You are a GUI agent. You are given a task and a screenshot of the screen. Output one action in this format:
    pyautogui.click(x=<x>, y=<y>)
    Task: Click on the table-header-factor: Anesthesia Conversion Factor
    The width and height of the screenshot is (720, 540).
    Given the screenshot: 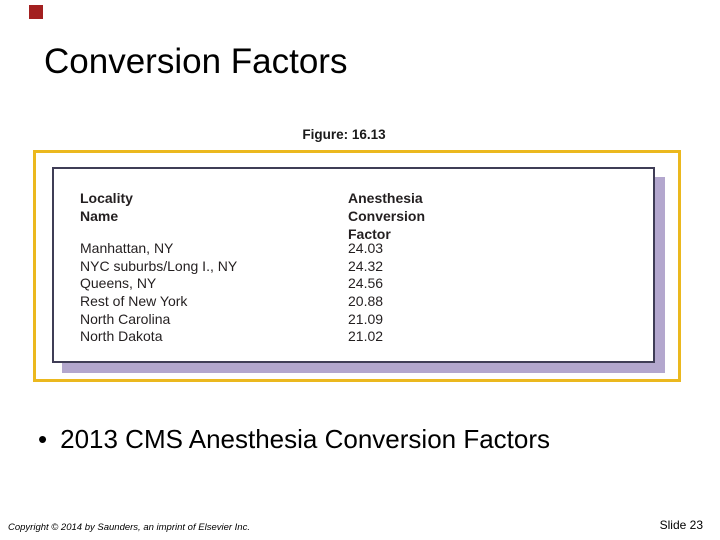 What is the action you would take?
    pyautogui.click(x=387, y=216)
    